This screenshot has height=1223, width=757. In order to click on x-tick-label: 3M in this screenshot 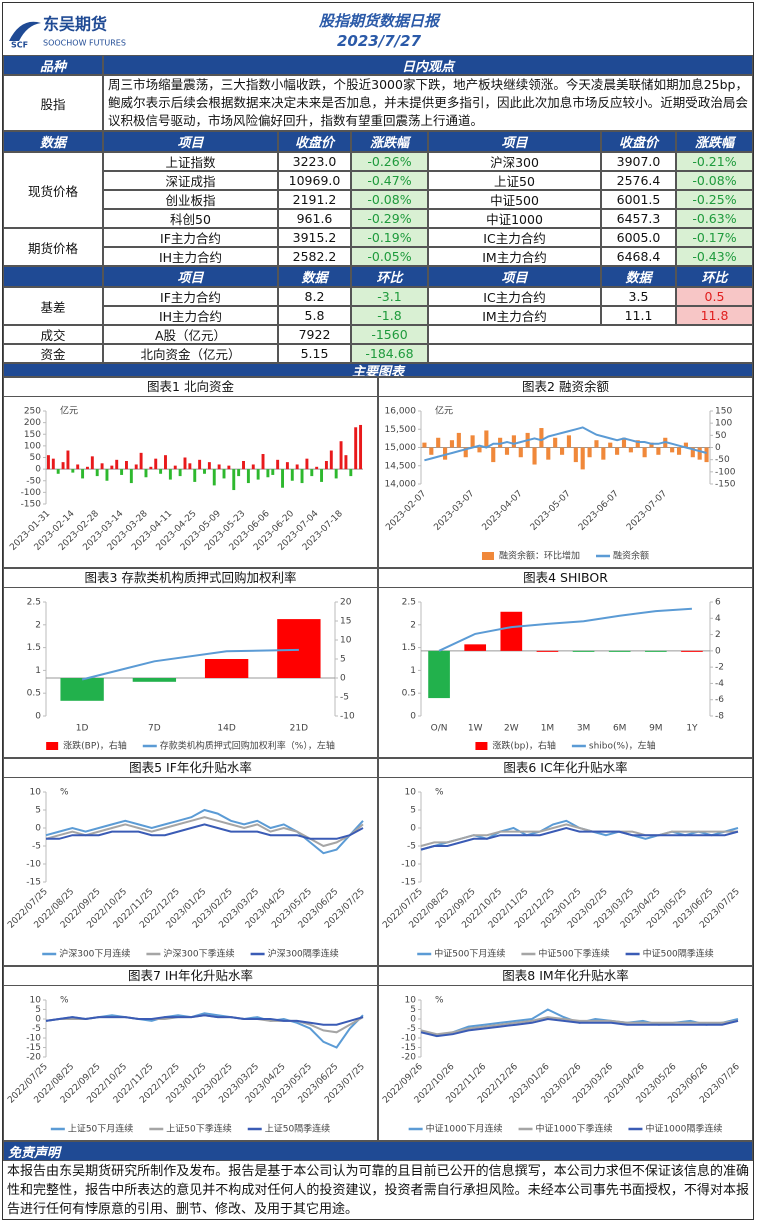, I will do `click(584, 729)`.